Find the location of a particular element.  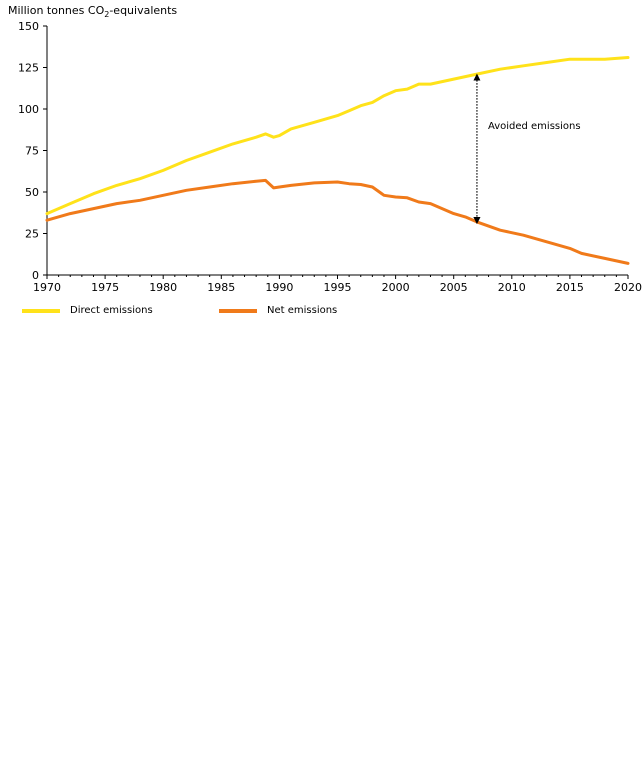

legend-item-direct-emissions: Direct emissions is located at coordinates (87, 310).